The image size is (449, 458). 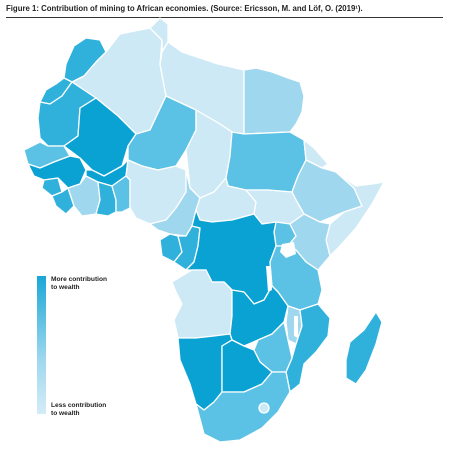 What do you see at coordinates (364, 348) in the screenshot?
I see `region-madagascar` at bounding box center [364, 348].